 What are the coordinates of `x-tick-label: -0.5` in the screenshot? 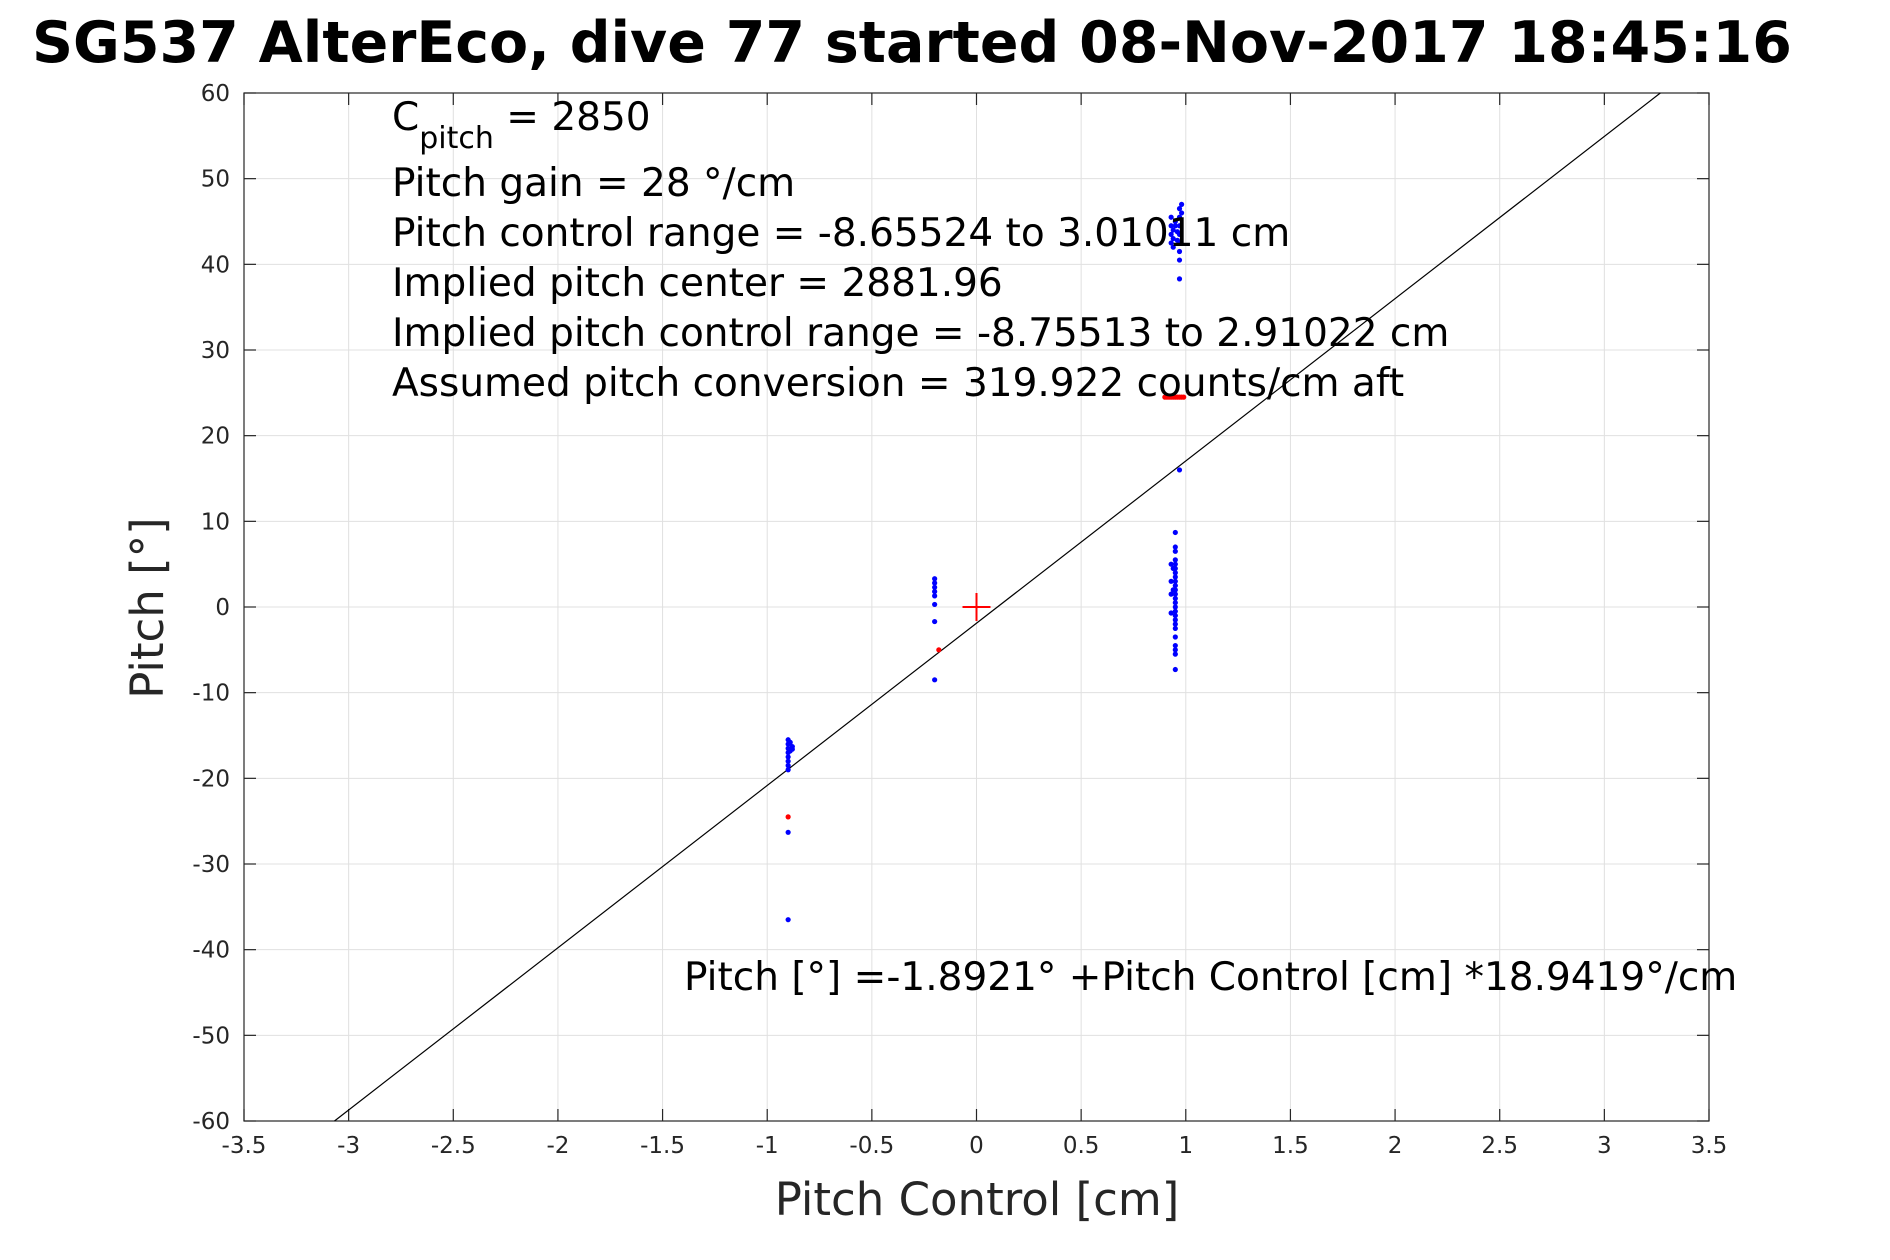 It's located at (871, 1146).